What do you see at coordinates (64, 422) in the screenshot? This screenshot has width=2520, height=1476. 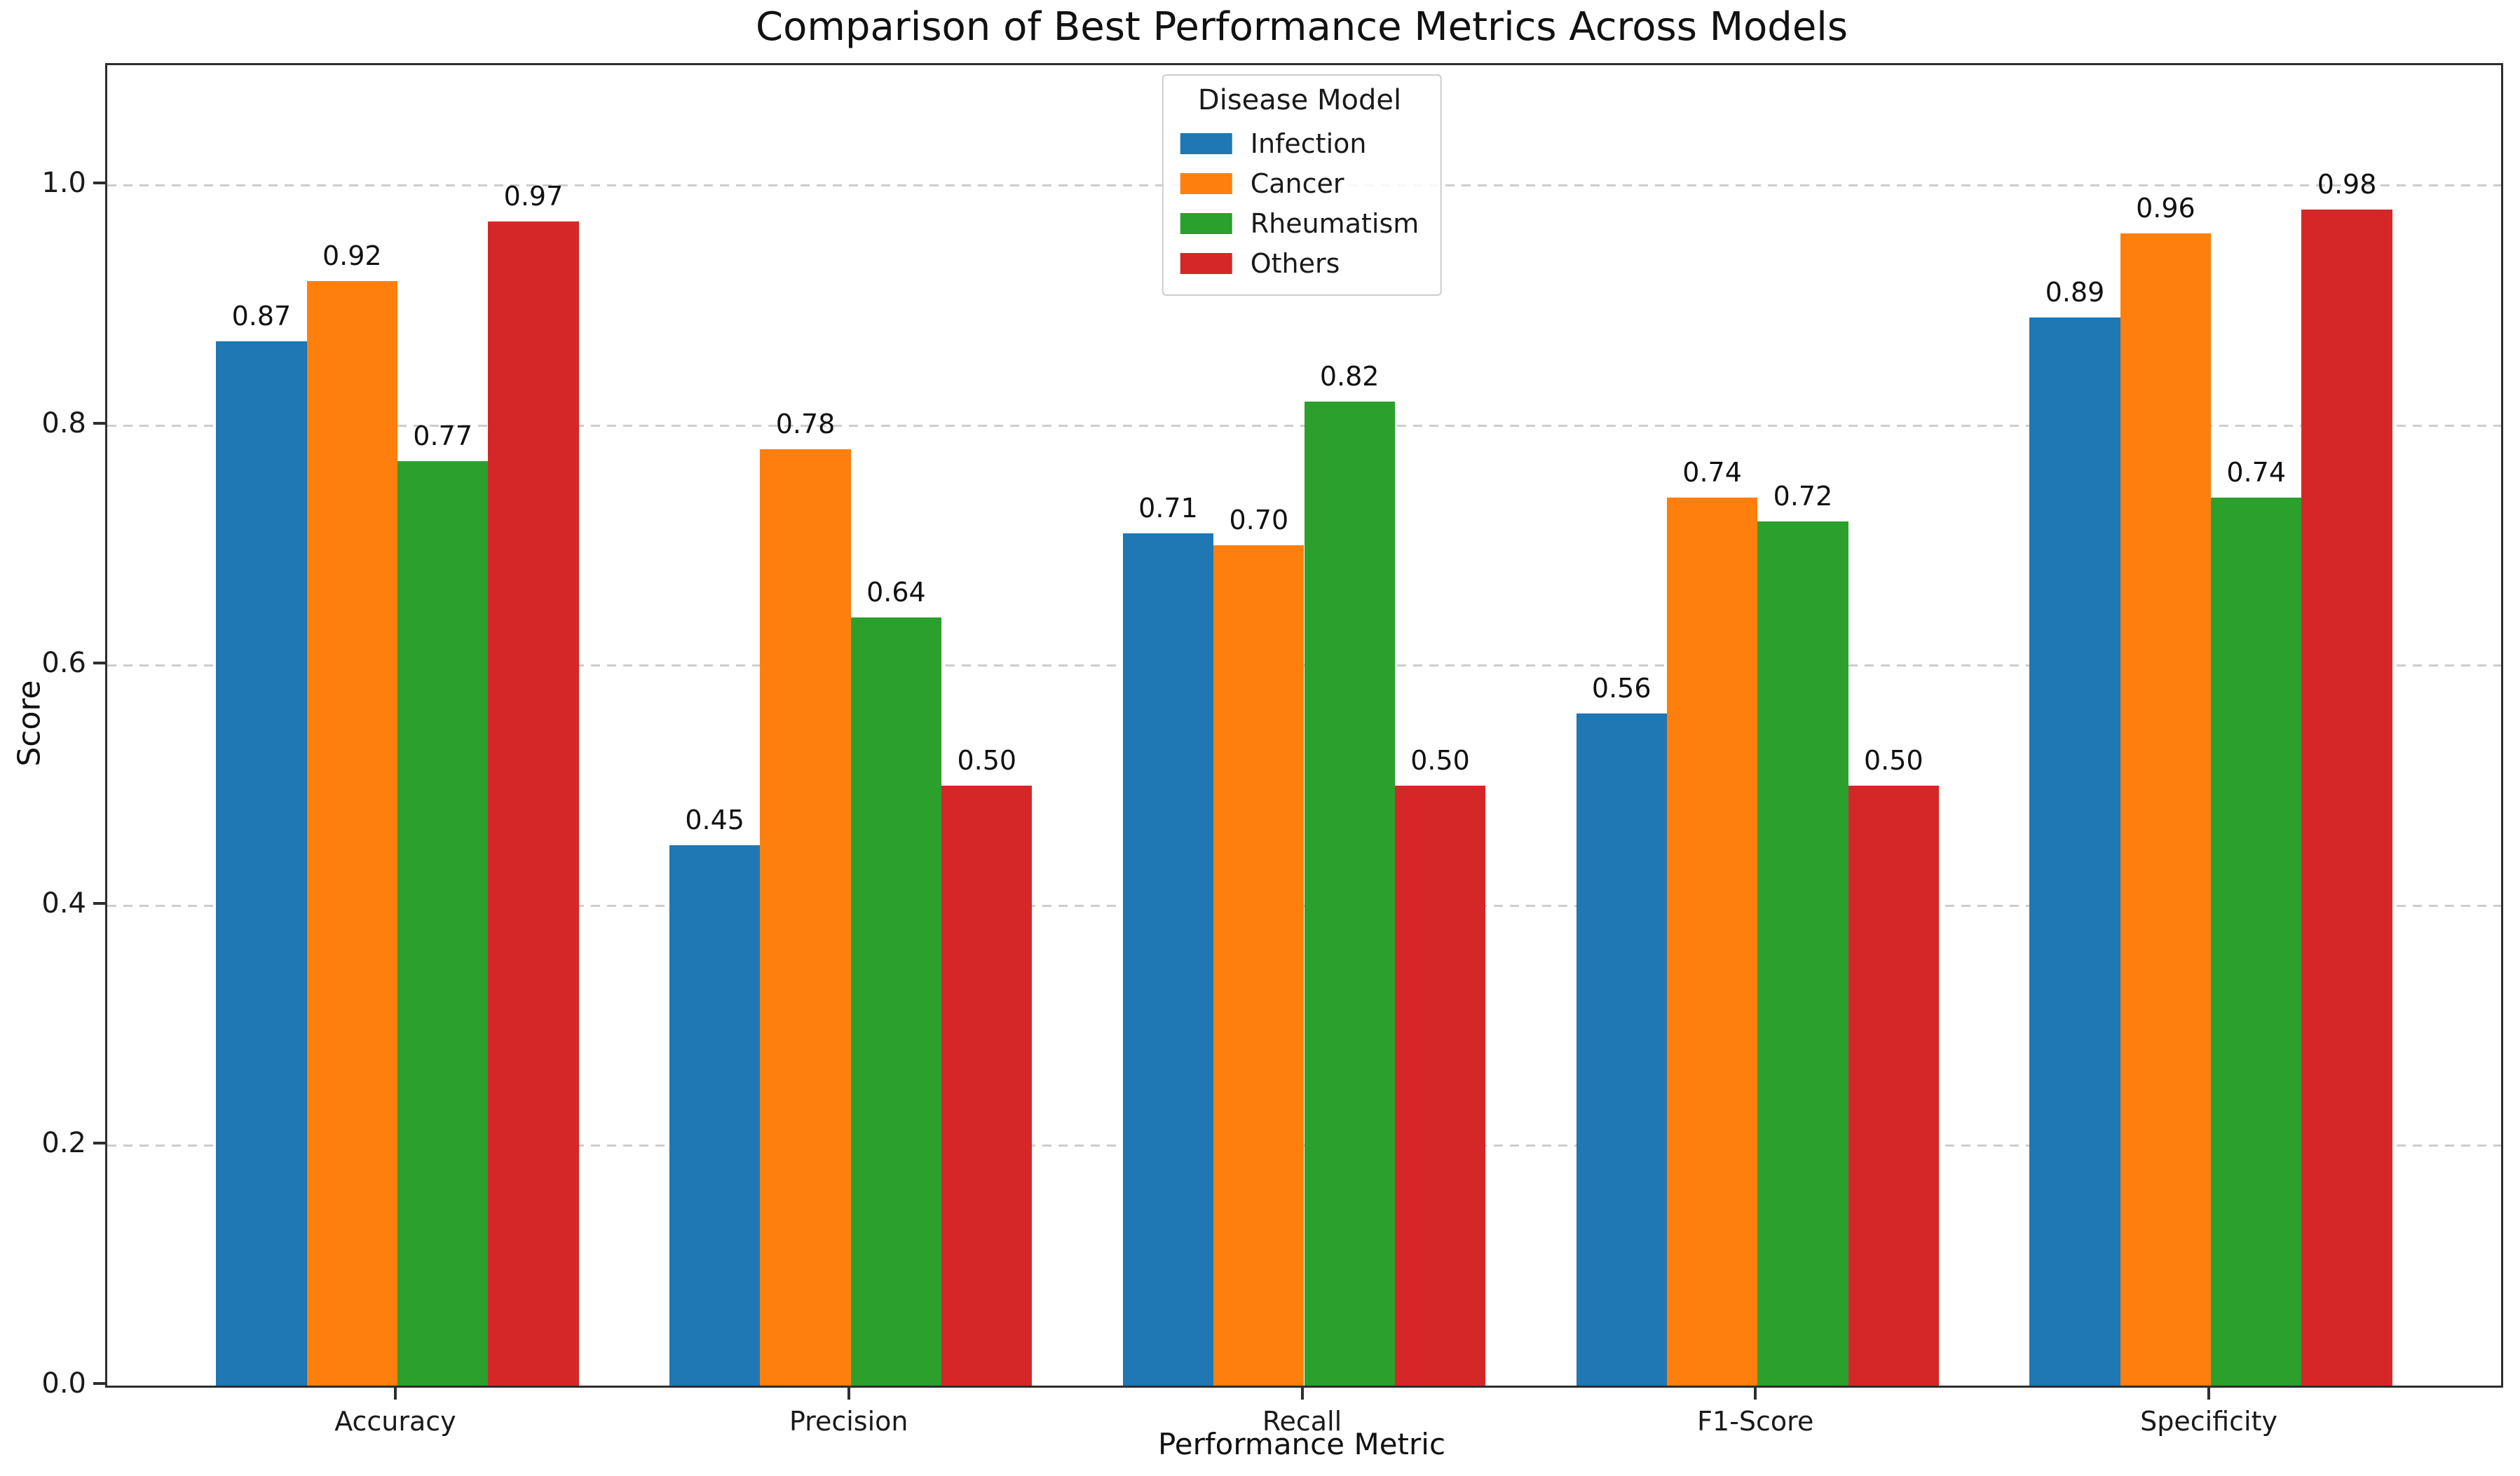 I see `y-tick-label-0.8: 0.8` at bounding box center [64, 422].